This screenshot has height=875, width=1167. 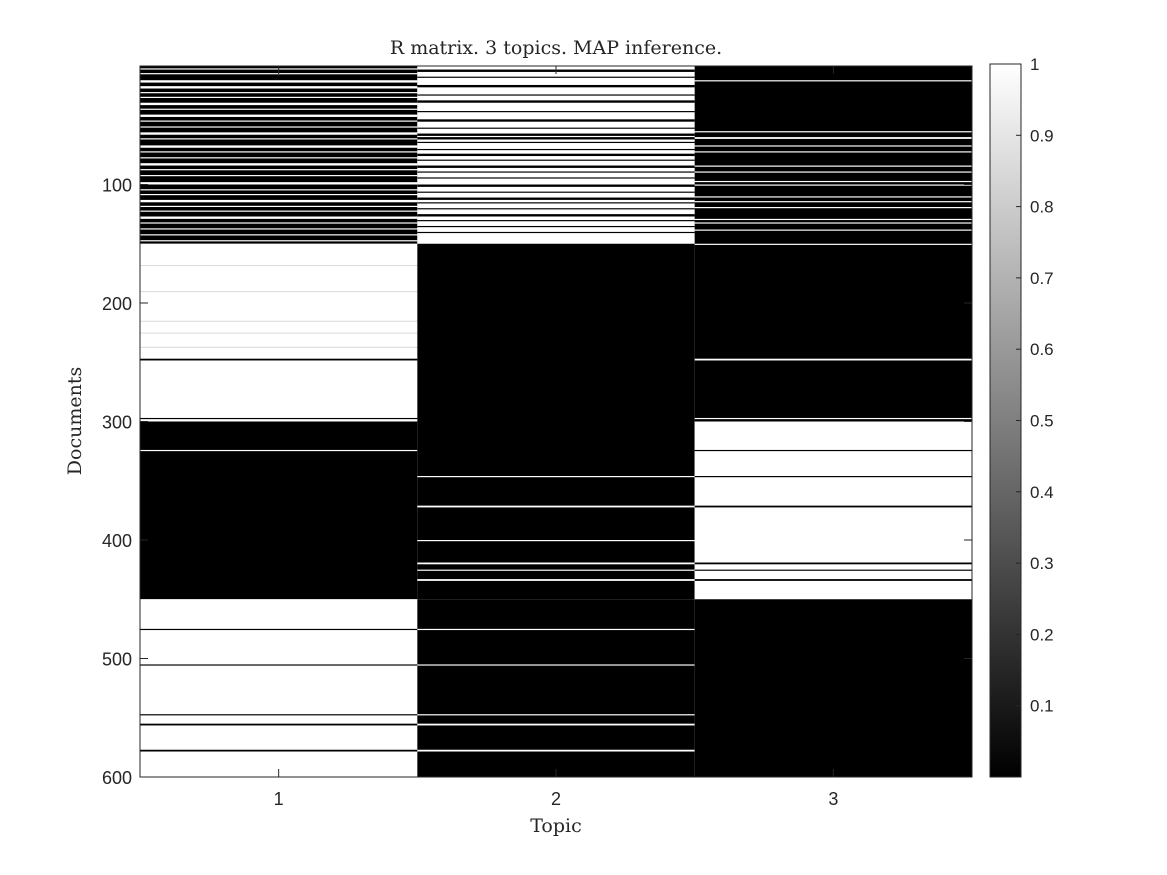 What do you see at coordinates (117, 778) in the screenshot?
I see `y-tick-label: 600` at bounding box center [117, 778].